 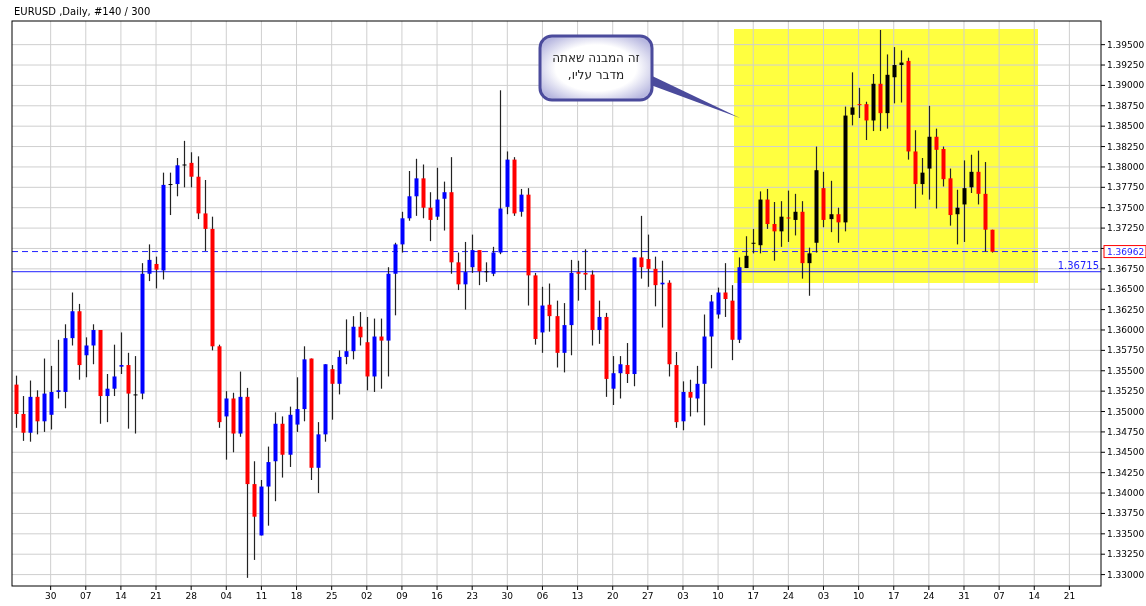 I want to click on y-tick-label: 1.34500, so click(x=1126, y=452).